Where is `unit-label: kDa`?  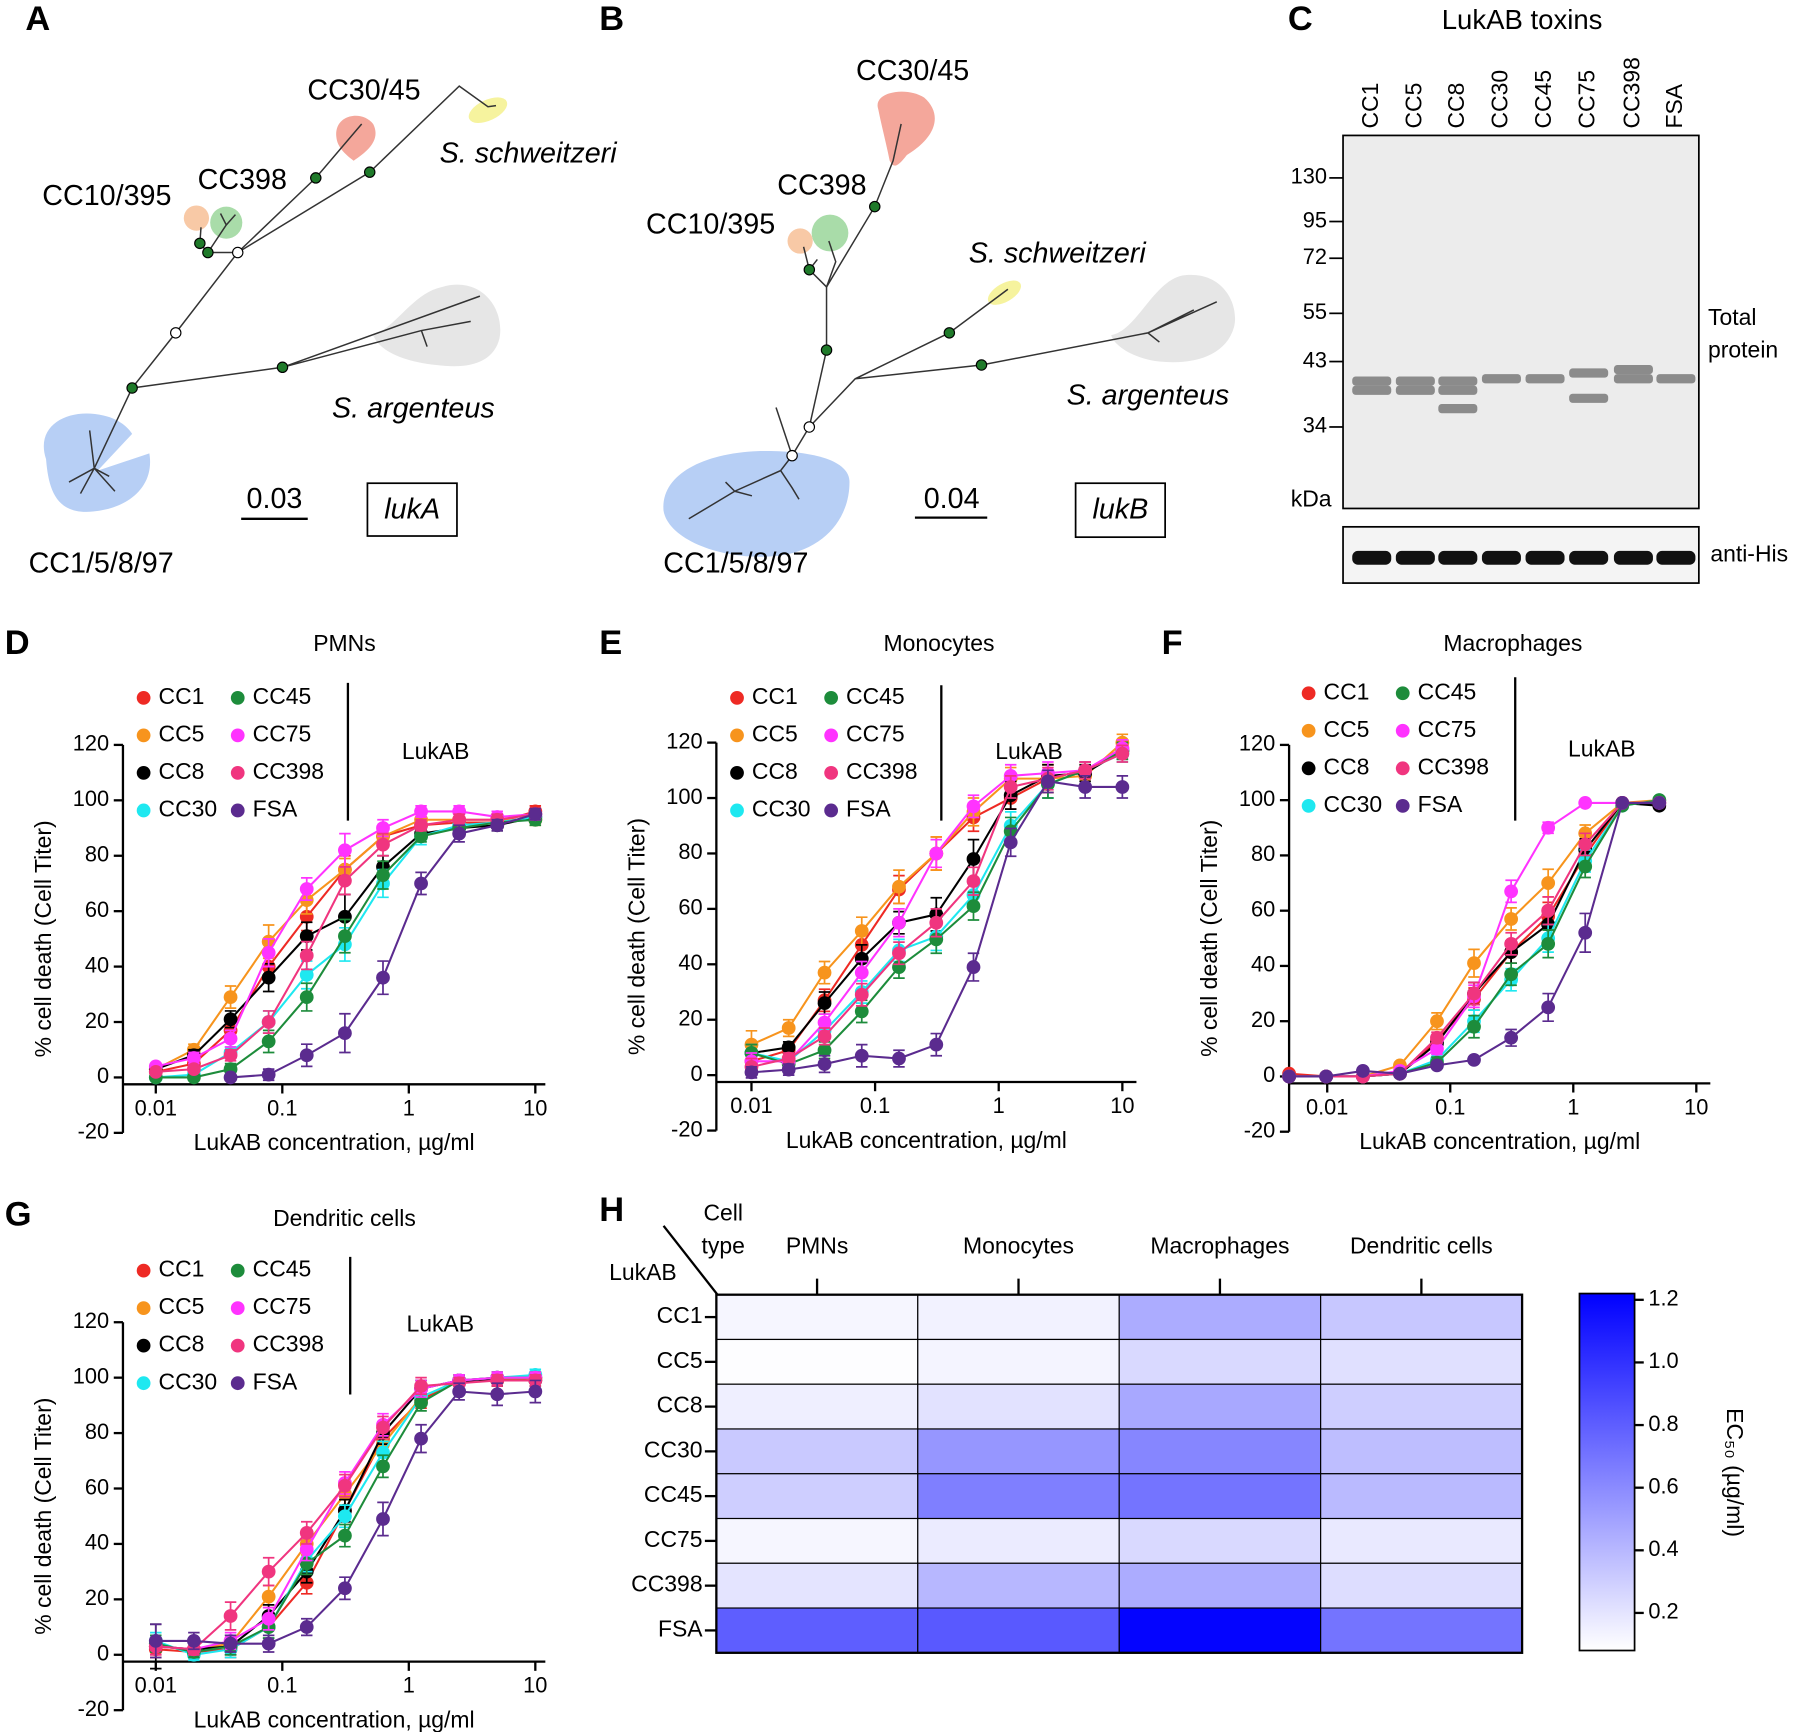 unit-label: kDa is located at coordinates (1311, 498).